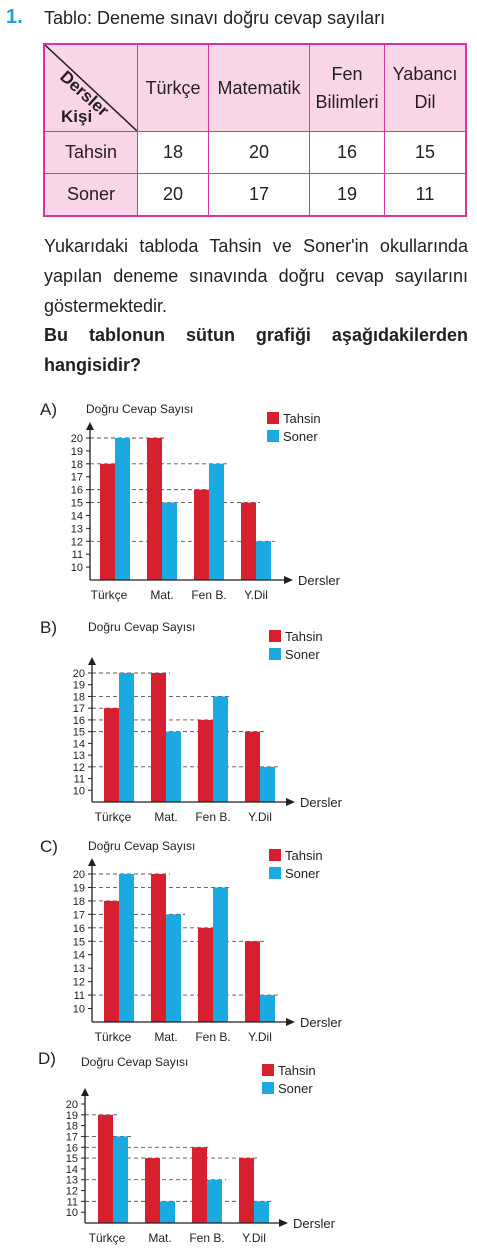  Describe the element at coordinates (49, 846) in the screenshot. I see `option-label: C)` at that location.